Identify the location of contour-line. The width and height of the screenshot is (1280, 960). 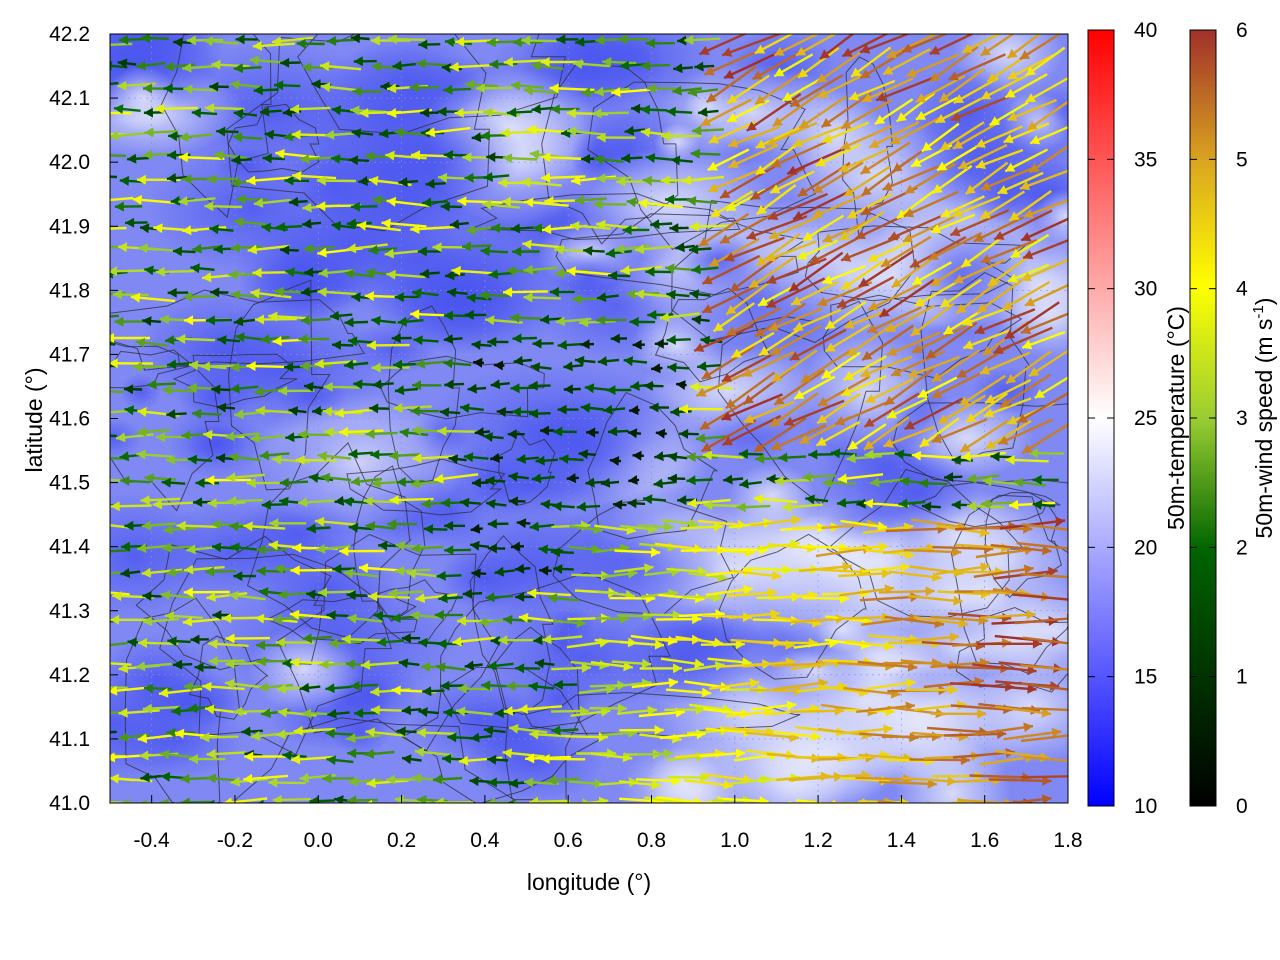
(358, 133).